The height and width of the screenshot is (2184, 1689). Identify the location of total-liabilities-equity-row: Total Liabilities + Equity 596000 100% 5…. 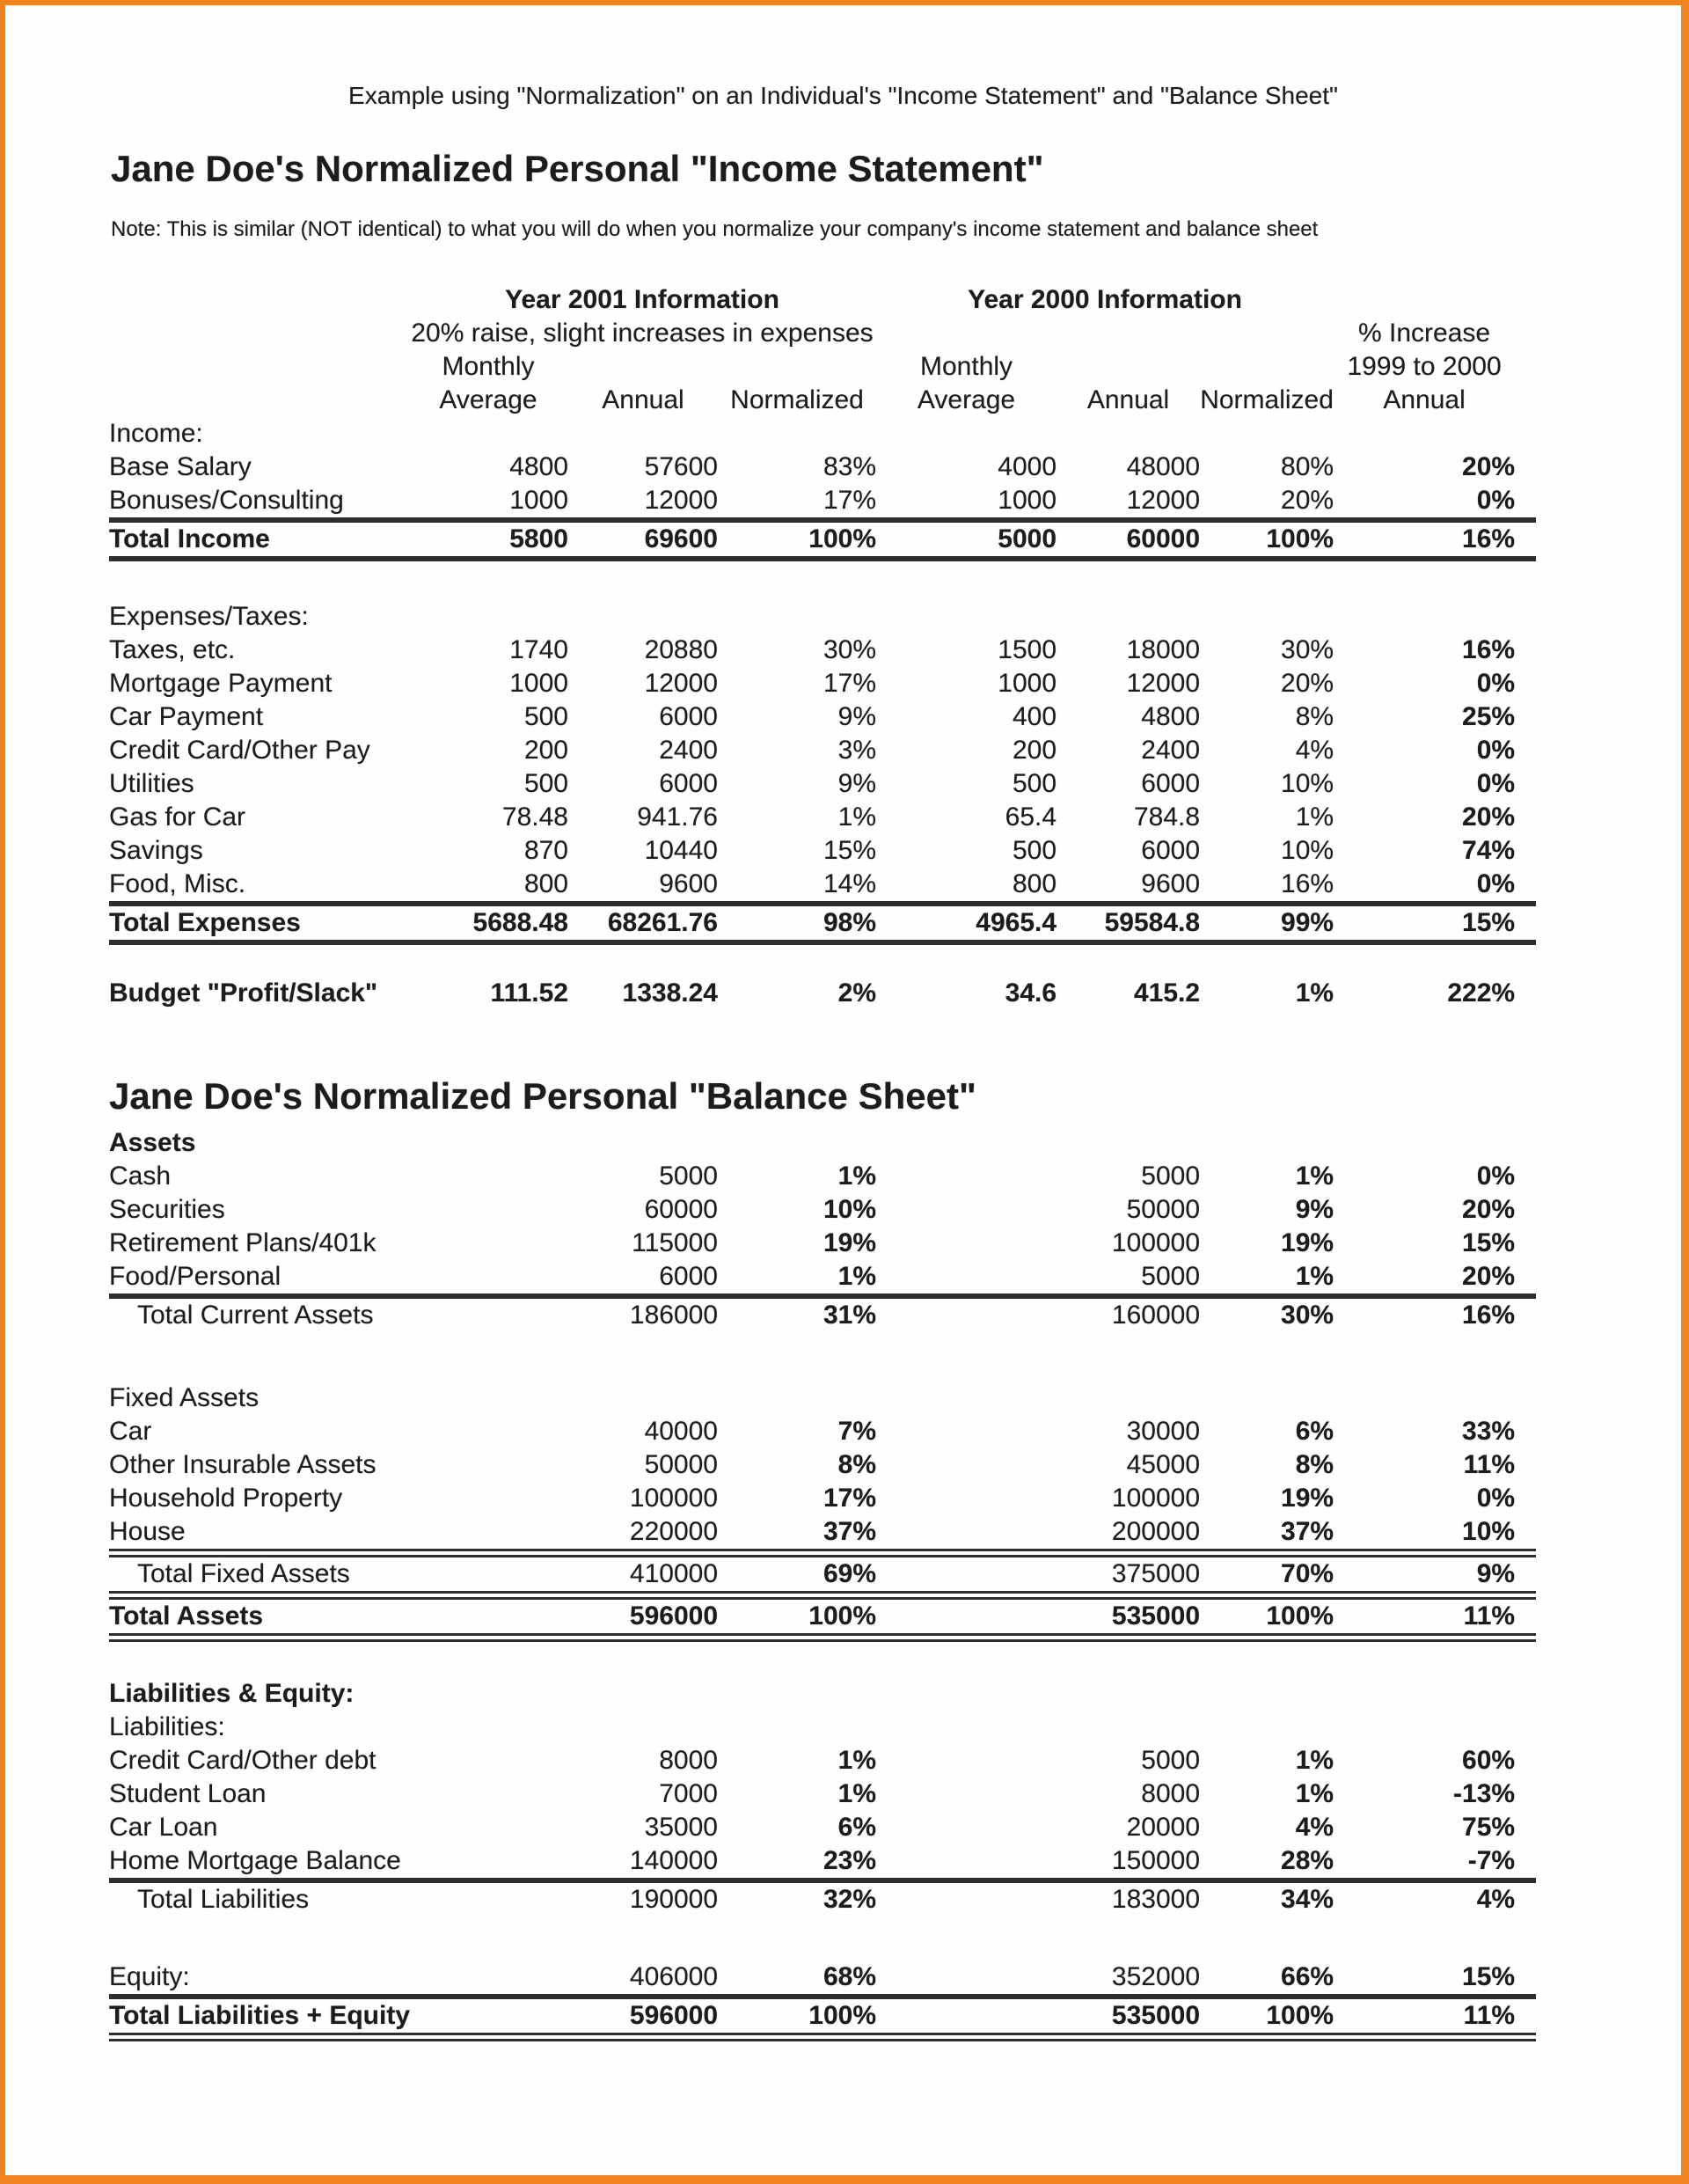
(823, 2017).